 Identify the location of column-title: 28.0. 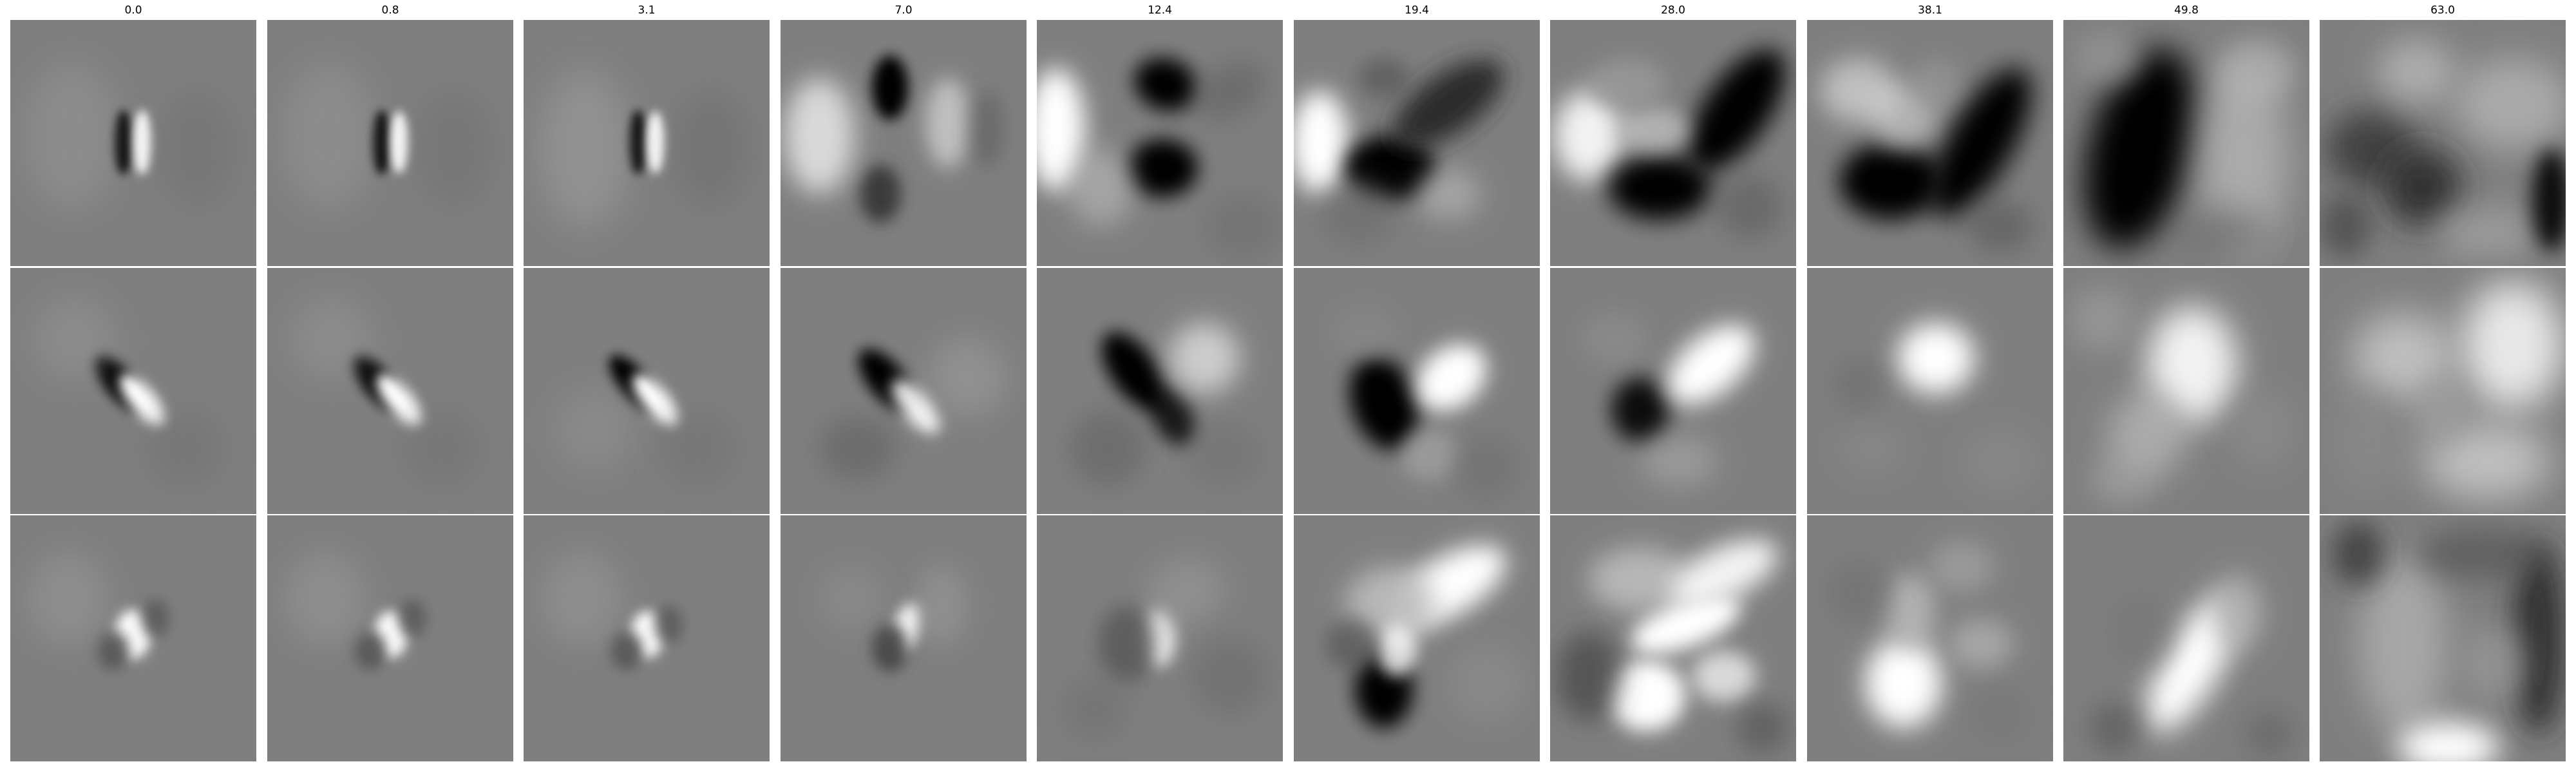
(1673, 10).